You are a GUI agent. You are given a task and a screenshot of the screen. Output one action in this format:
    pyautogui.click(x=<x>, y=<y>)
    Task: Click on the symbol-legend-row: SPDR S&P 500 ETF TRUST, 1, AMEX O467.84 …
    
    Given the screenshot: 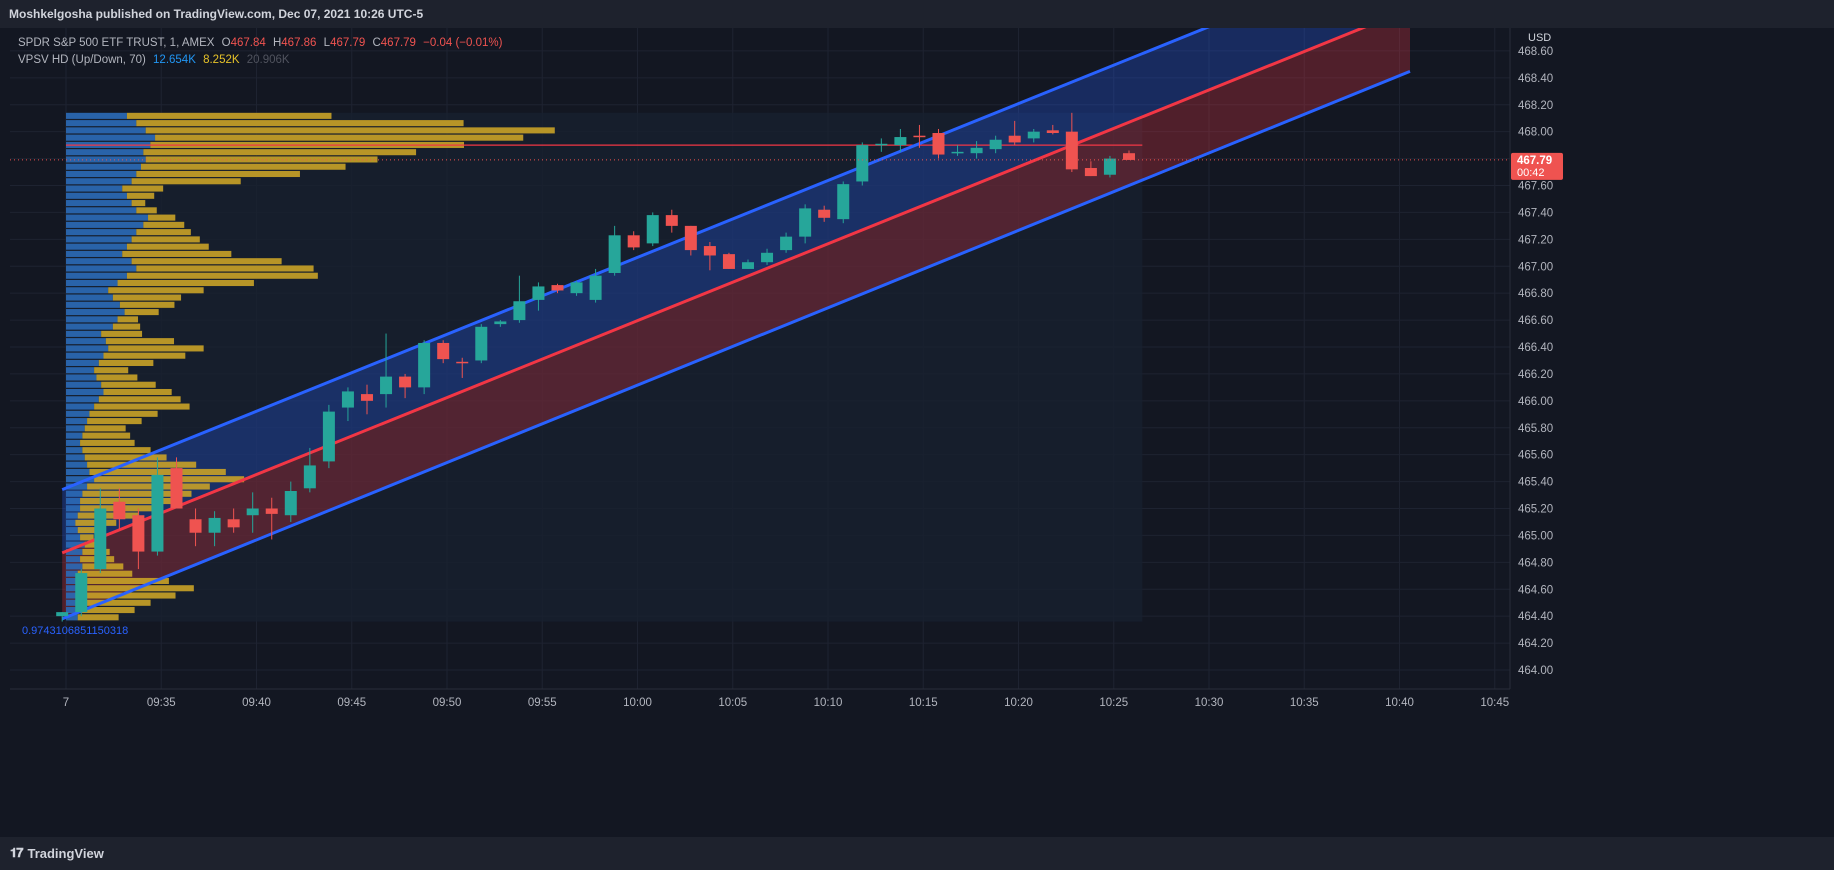 What is the action you would take?
    pyautogui.click(x=260, y=43)
    